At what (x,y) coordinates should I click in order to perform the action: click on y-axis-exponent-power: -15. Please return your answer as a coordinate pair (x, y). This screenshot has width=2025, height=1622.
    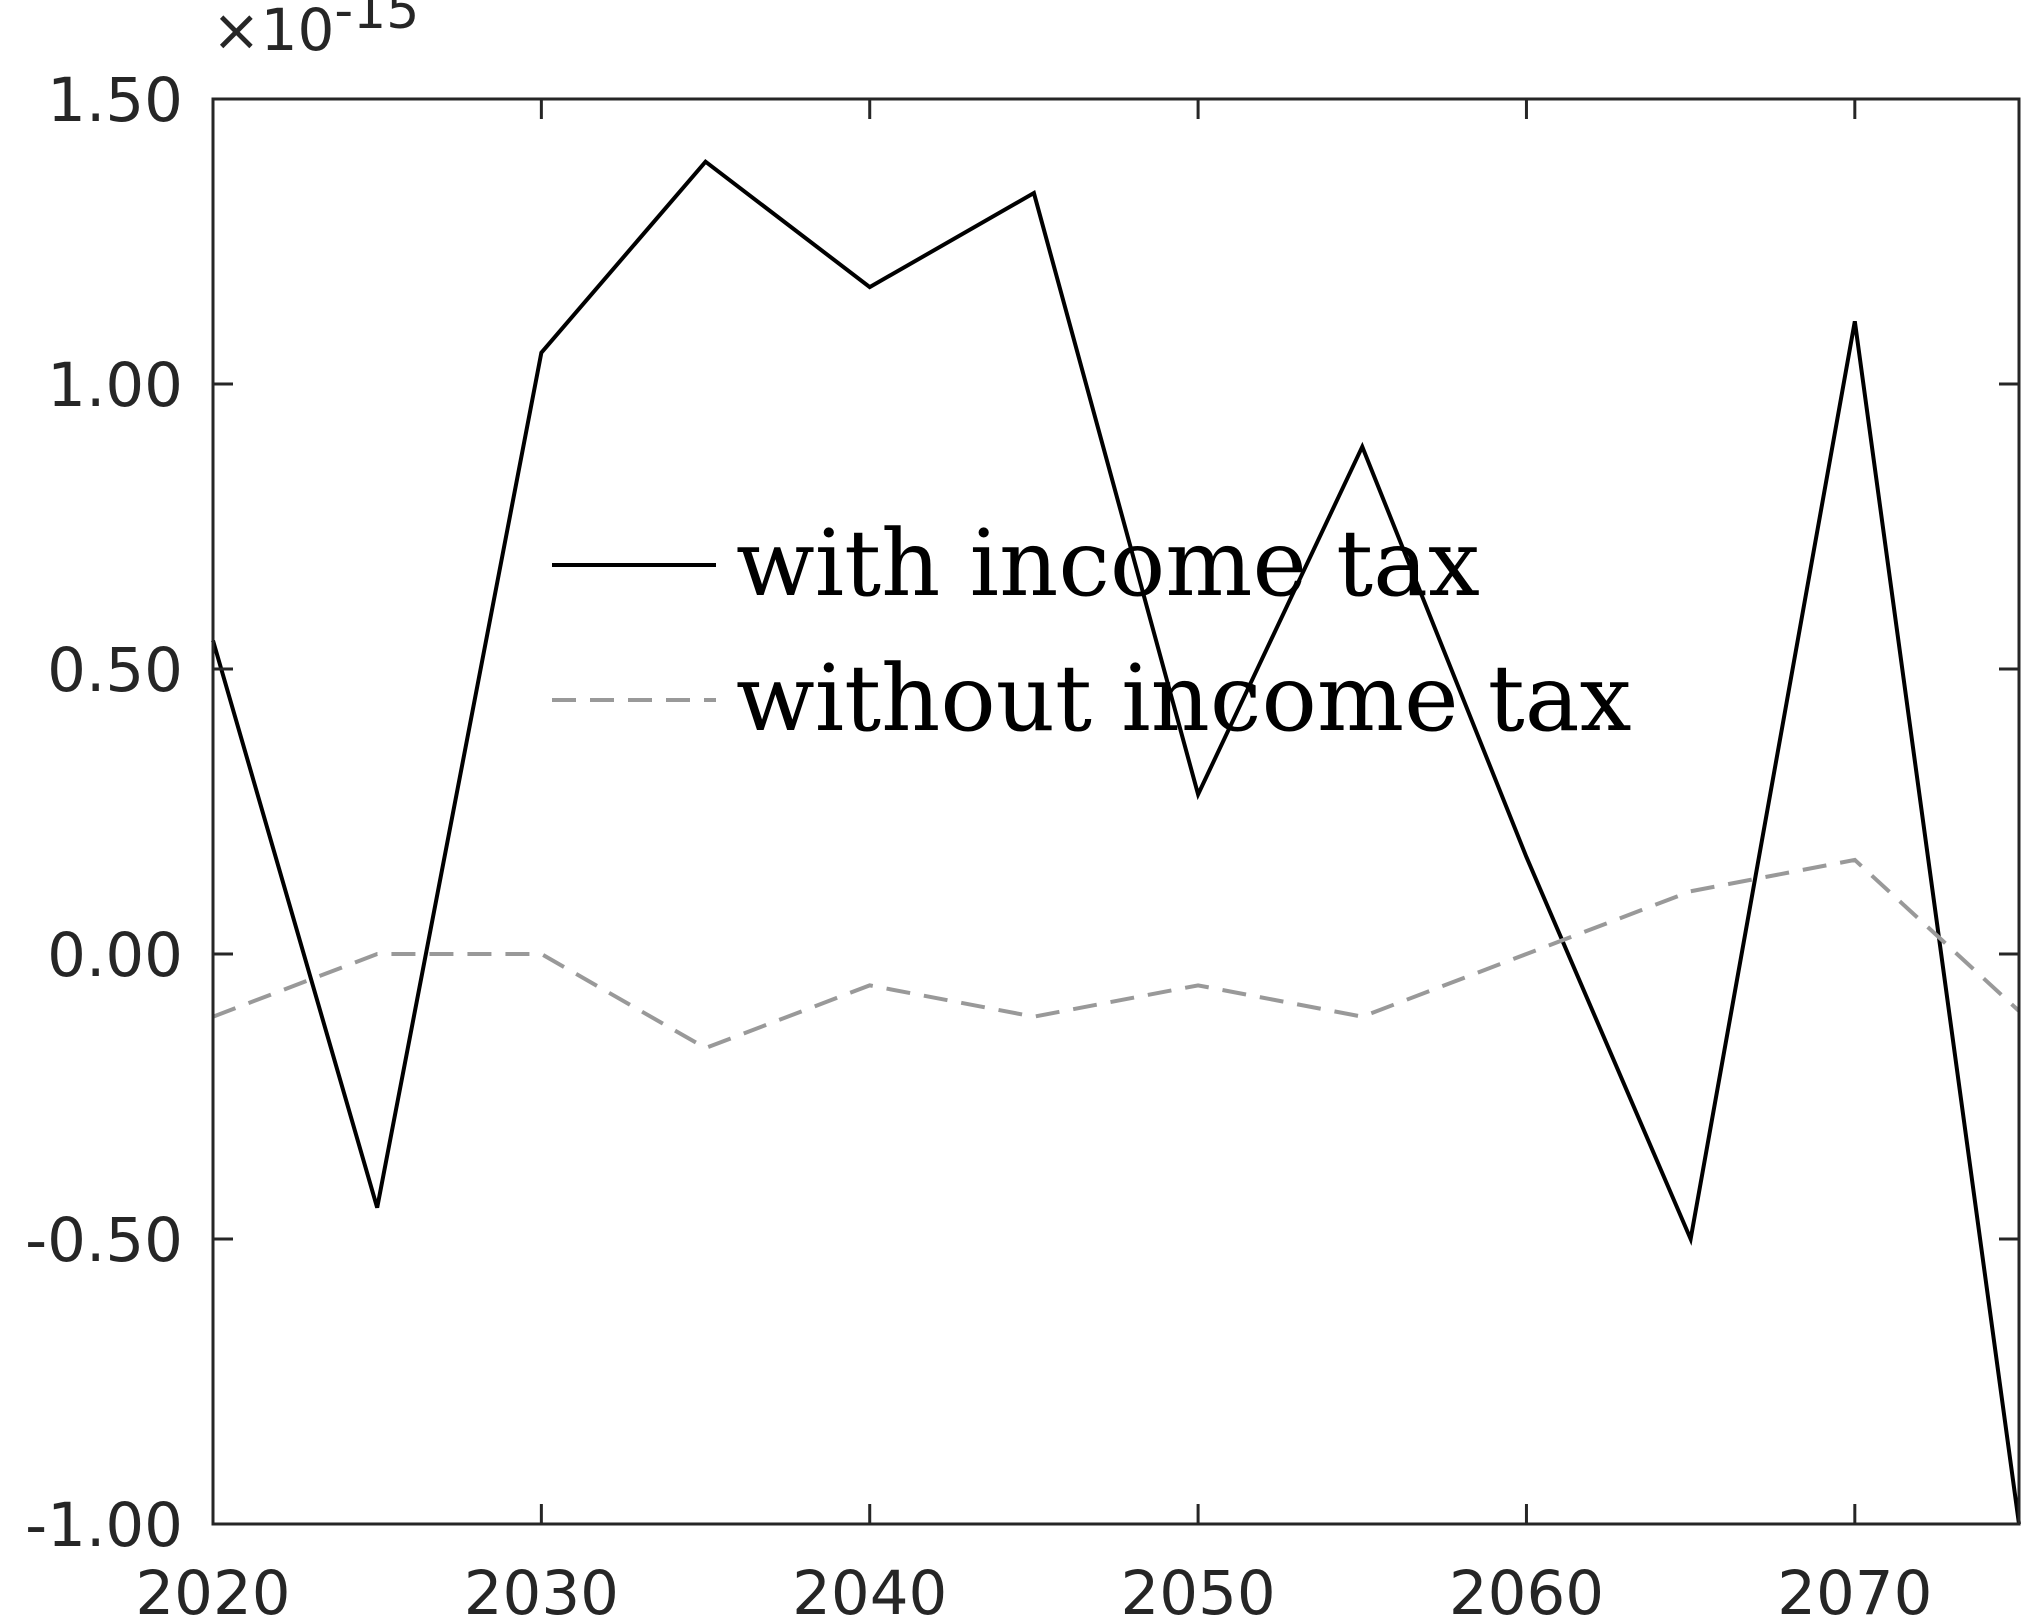
    Looking at the image, I should click on (376, 20).